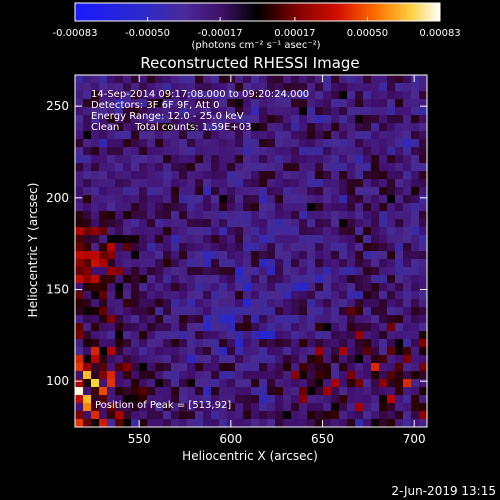 The image size is (500, 500). Describe the element at coordinates (414, 439) in the screenshot. I see `x-tick-label: 700` at that location.